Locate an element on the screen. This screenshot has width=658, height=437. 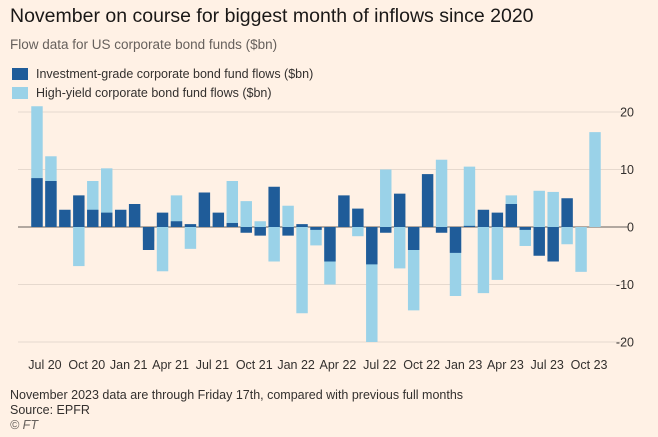
copyright: © FT is located at coordinates (24, 425).